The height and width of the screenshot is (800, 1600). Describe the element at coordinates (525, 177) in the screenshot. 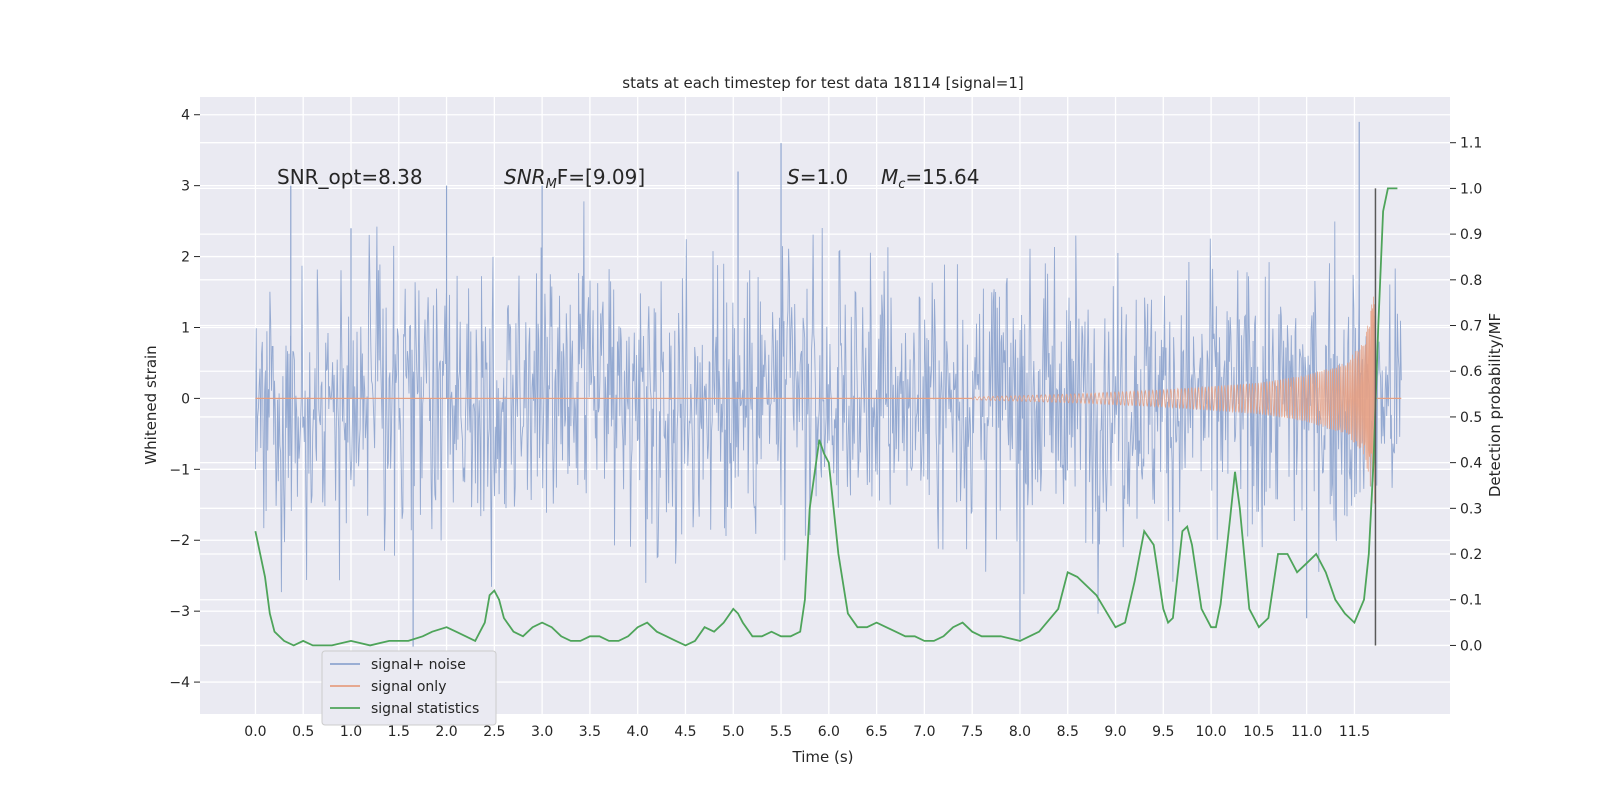

I see `annotation-snr-mf-main: SNR` at that location.